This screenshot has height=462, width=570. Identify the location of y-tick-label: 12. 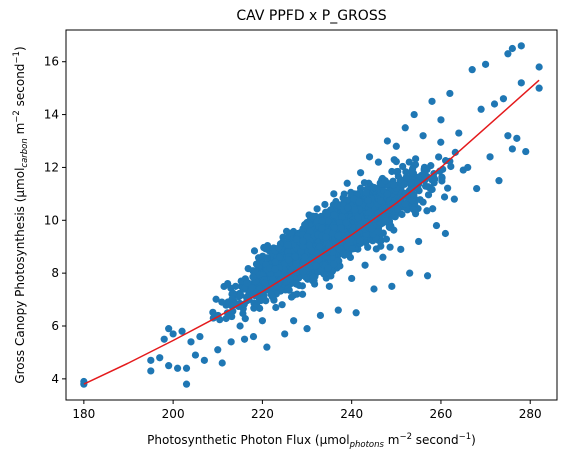
(51, 167).